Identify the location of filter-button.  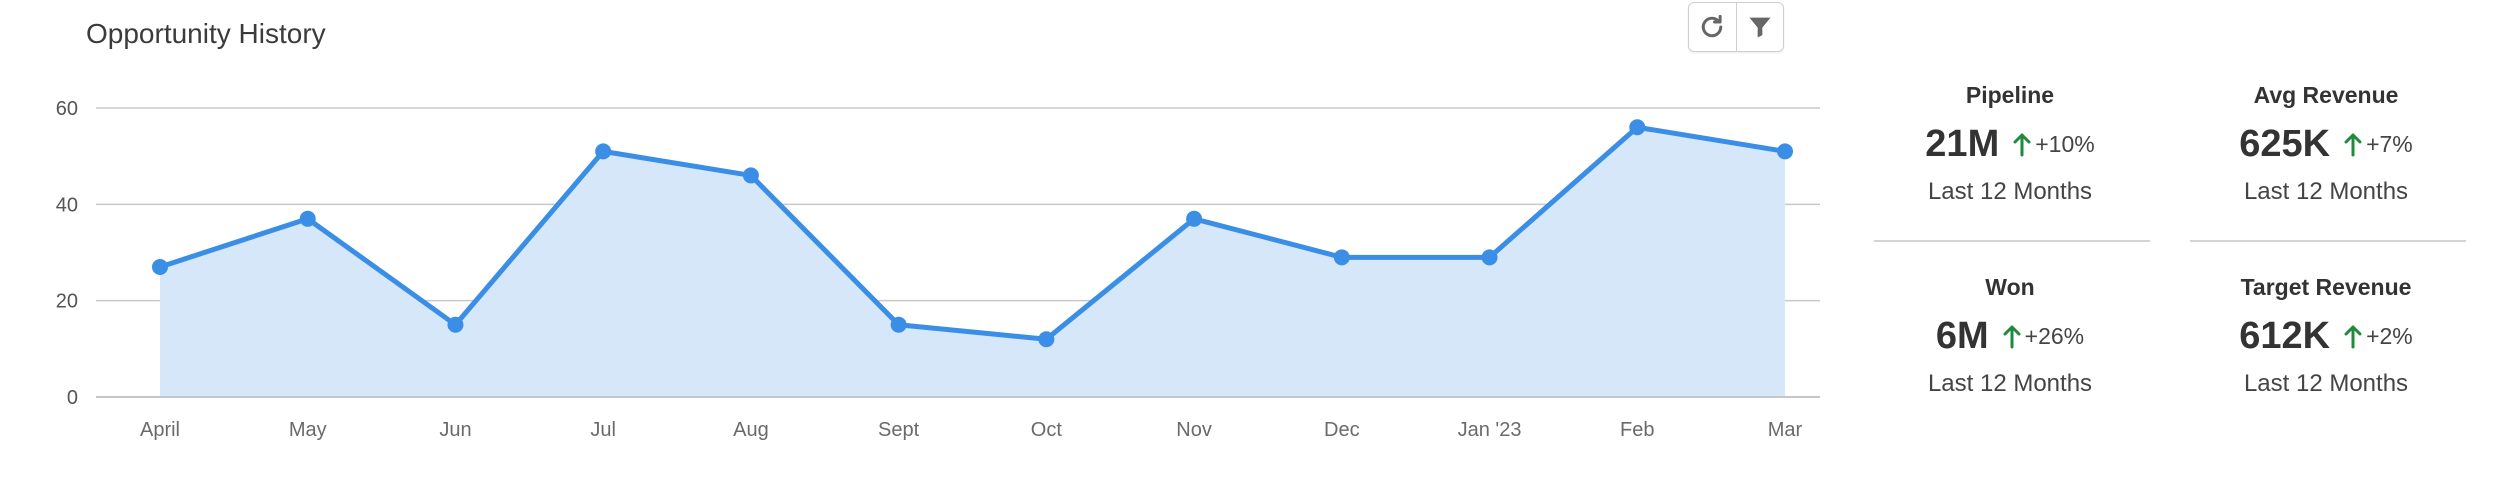
(1759, 27).